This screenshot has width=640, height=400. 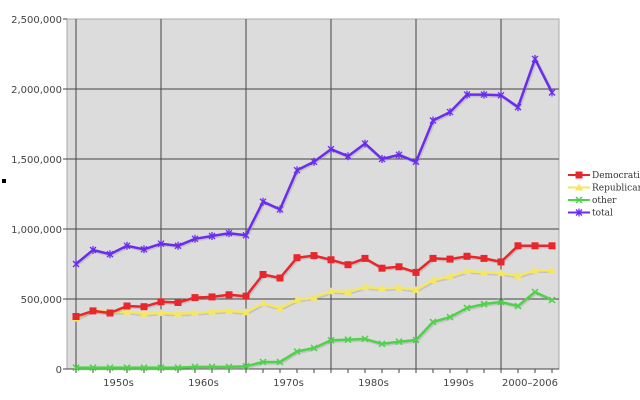 I want to click on legend-item: other, so click(x=592, y=201).